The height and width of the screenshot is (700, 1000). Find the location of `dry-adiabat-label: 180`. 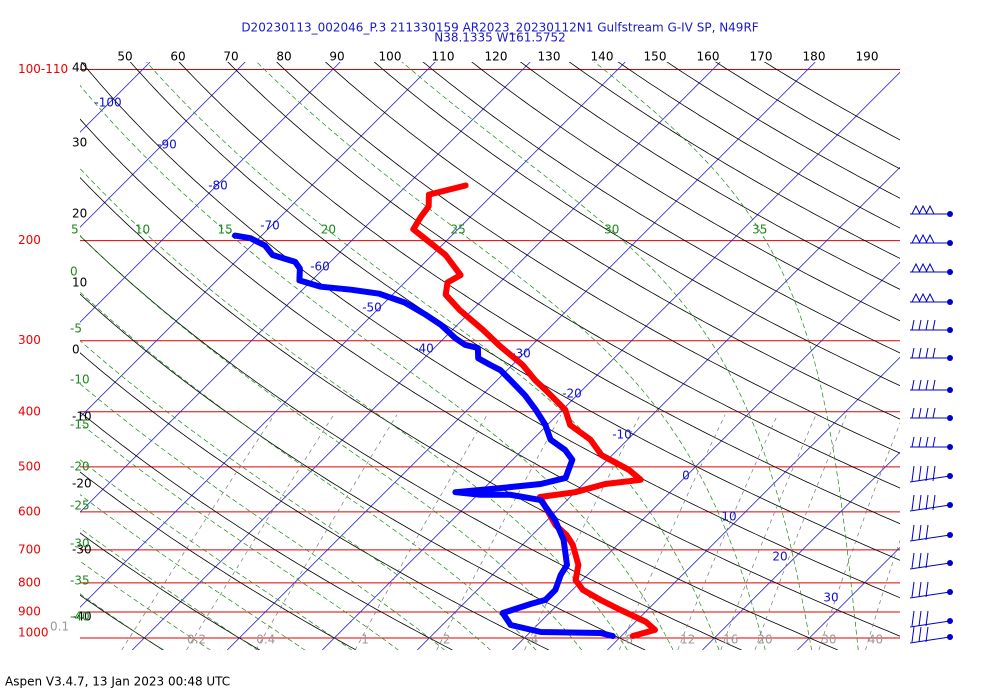

dry-adiabat-label: 180 is located at coordinates (814, 57).